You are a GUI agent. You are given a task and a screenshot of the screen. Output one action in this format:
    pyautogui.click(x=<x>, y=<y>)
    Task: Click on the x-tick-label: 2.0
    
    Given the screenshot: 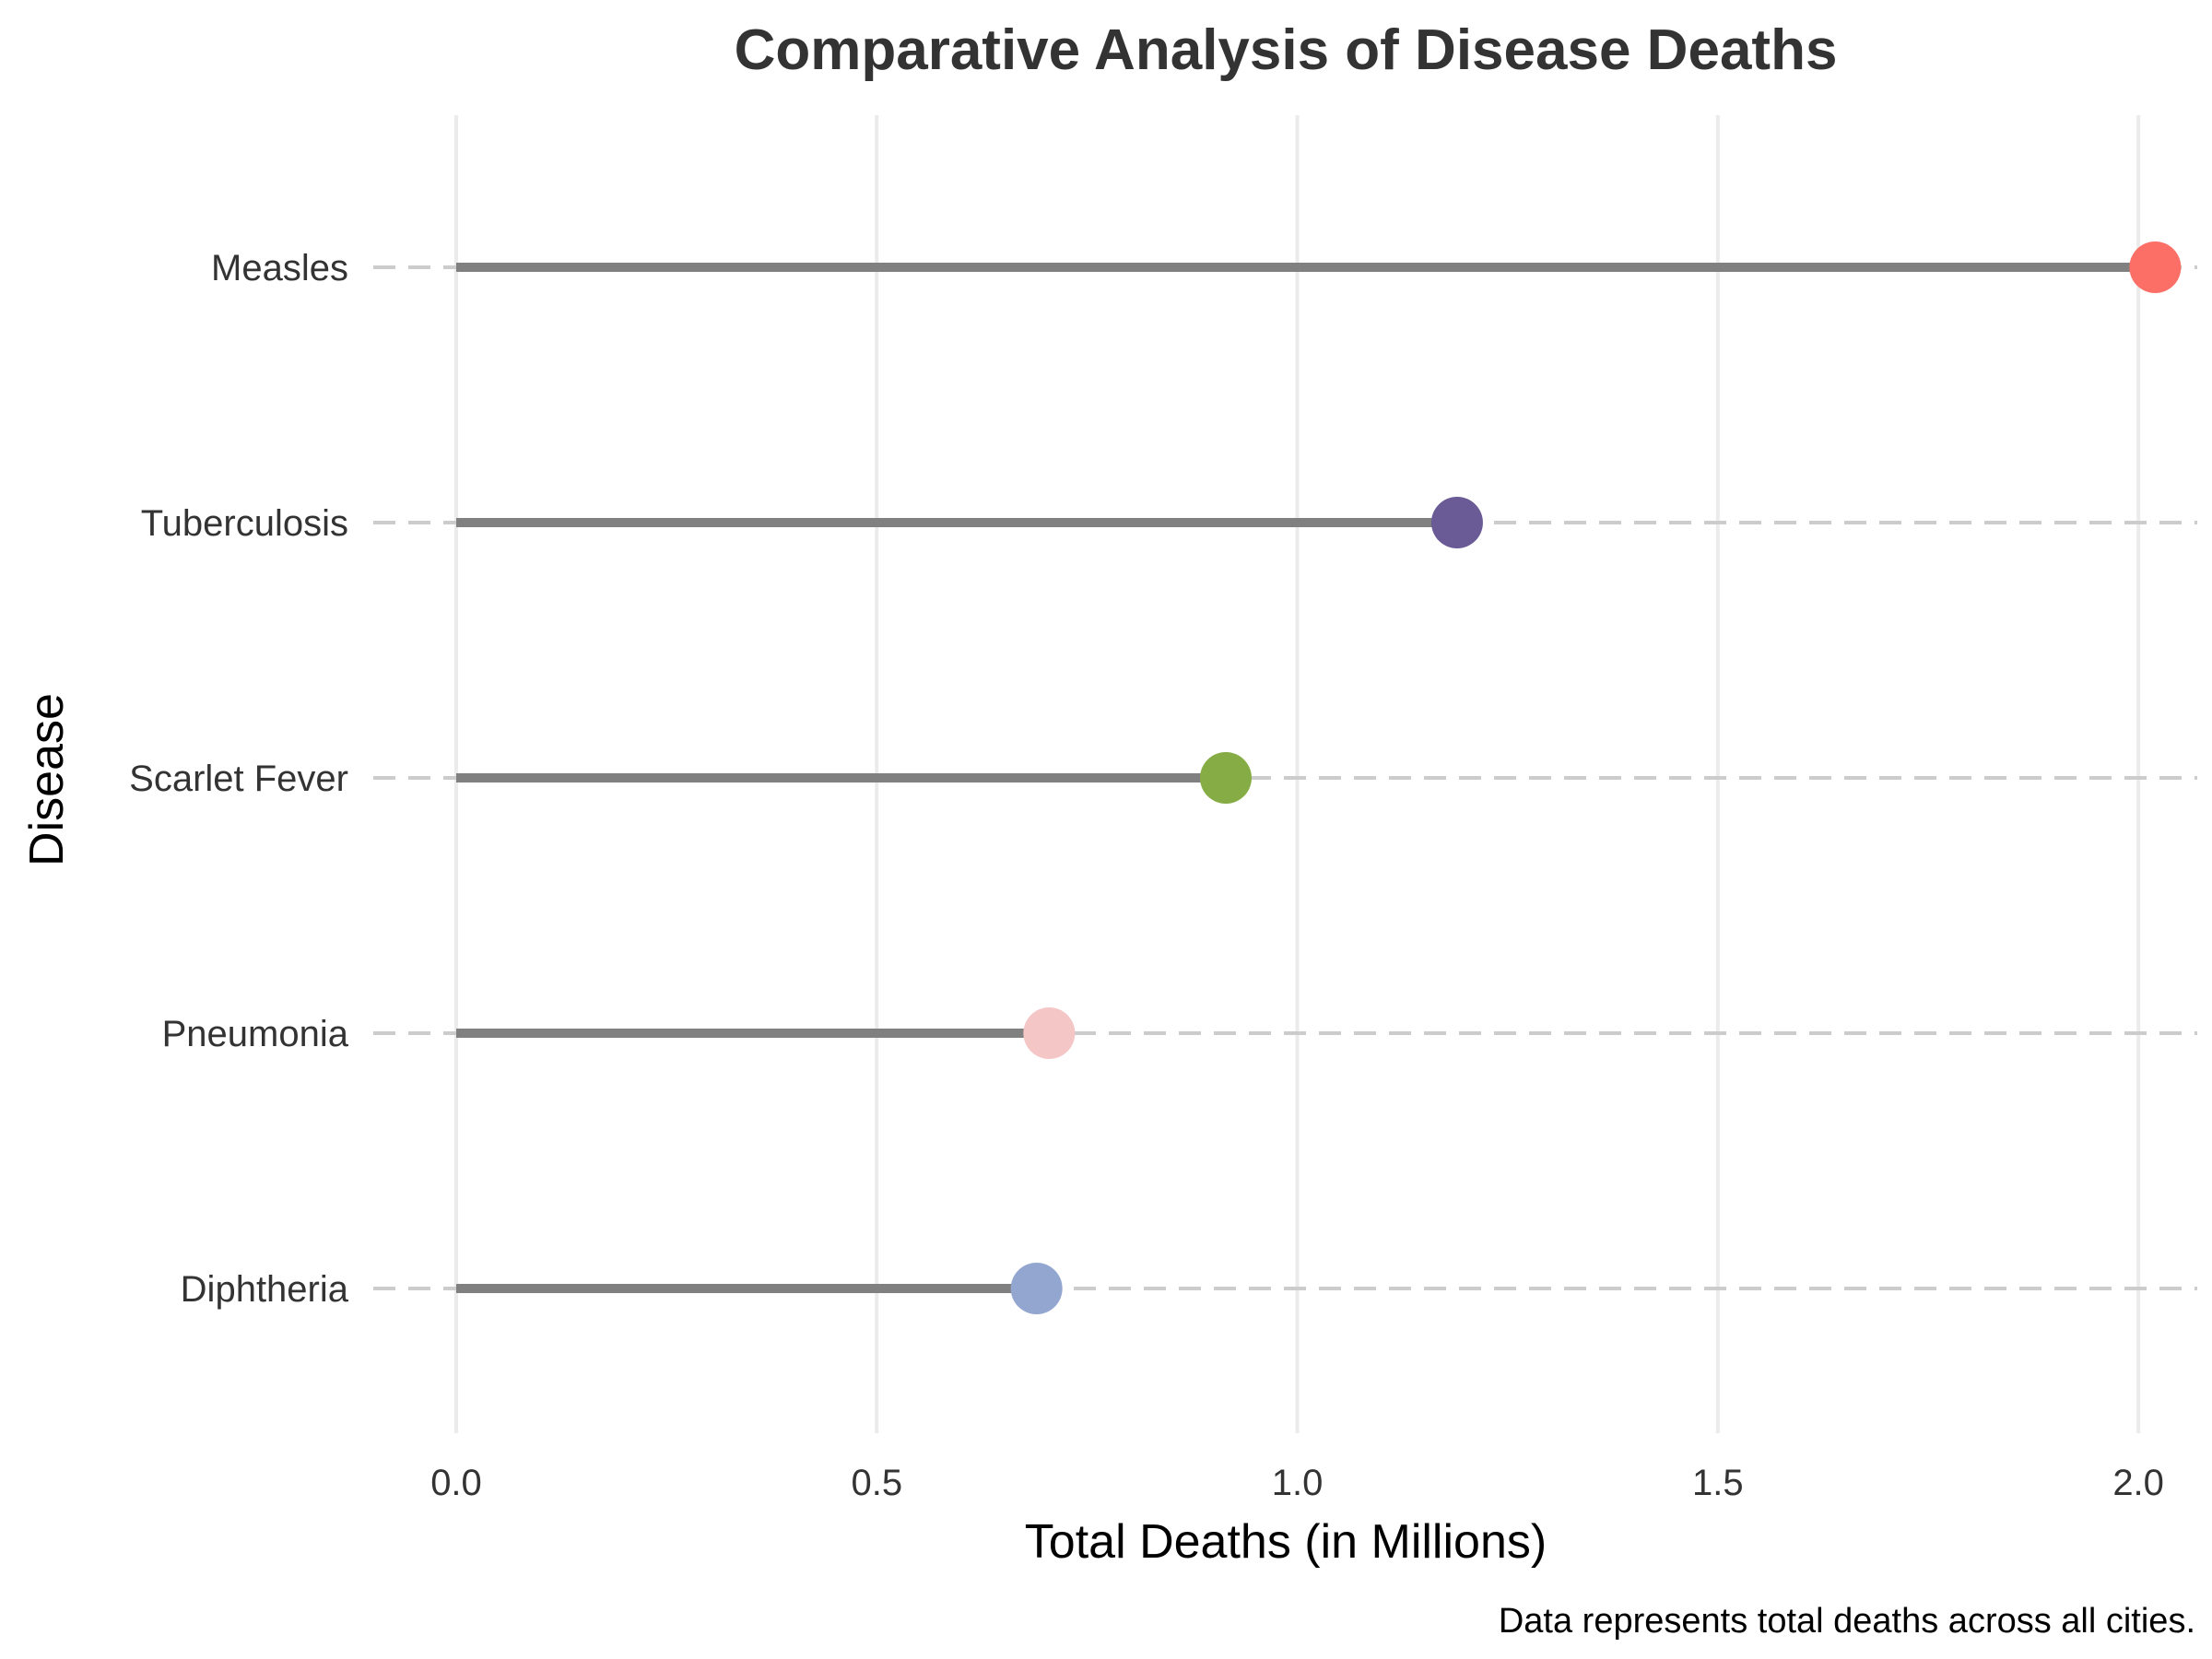 What is the action you would take?
    pyautogui.click(x=2138, y=1483)
    